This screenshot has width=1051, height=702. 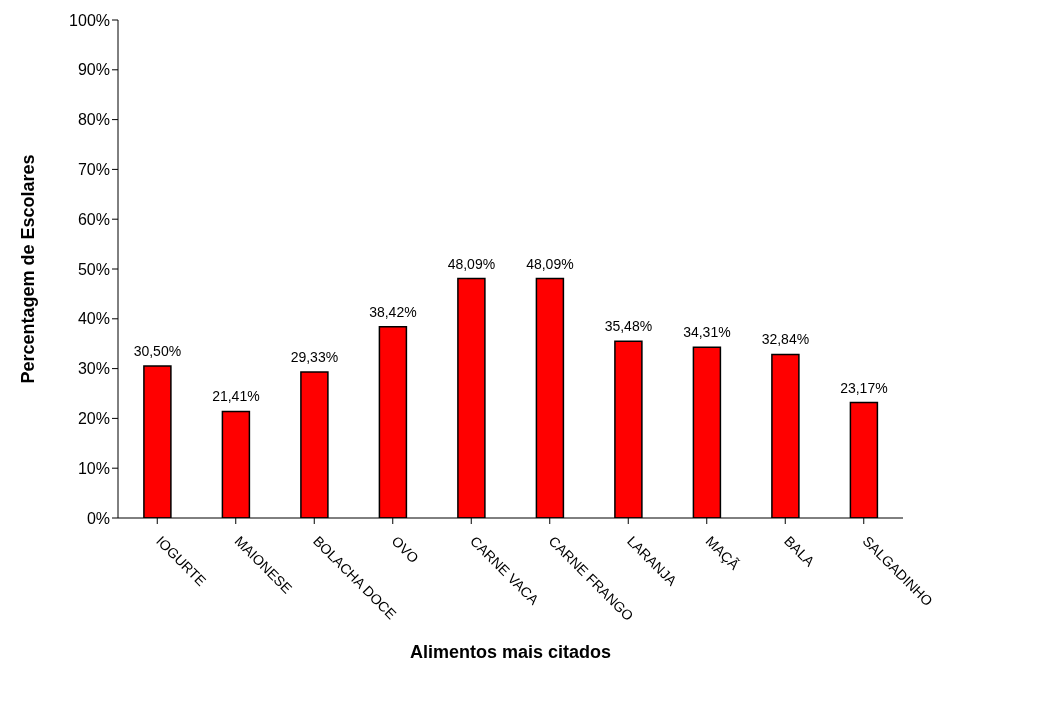 What do you see at coordinates (93, 419) in the screenshot?
I see `y-tick-label: 20%` at bounding box center [93, 419].